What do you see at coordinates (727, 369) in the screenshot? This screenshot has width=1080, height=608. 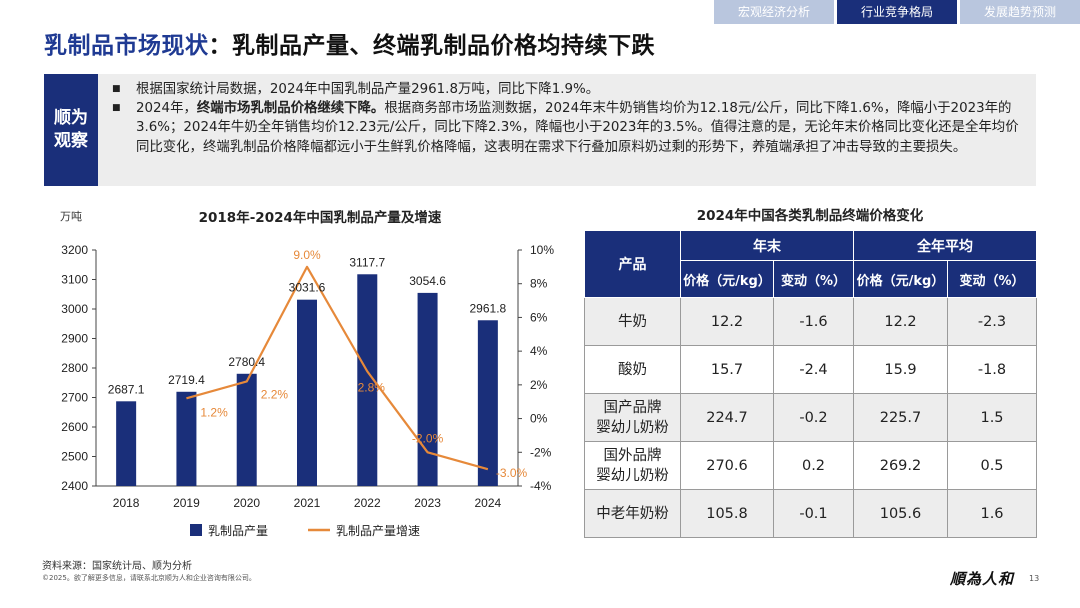 I see `yearend-price: 15.7` at bounding box center [727, 369].